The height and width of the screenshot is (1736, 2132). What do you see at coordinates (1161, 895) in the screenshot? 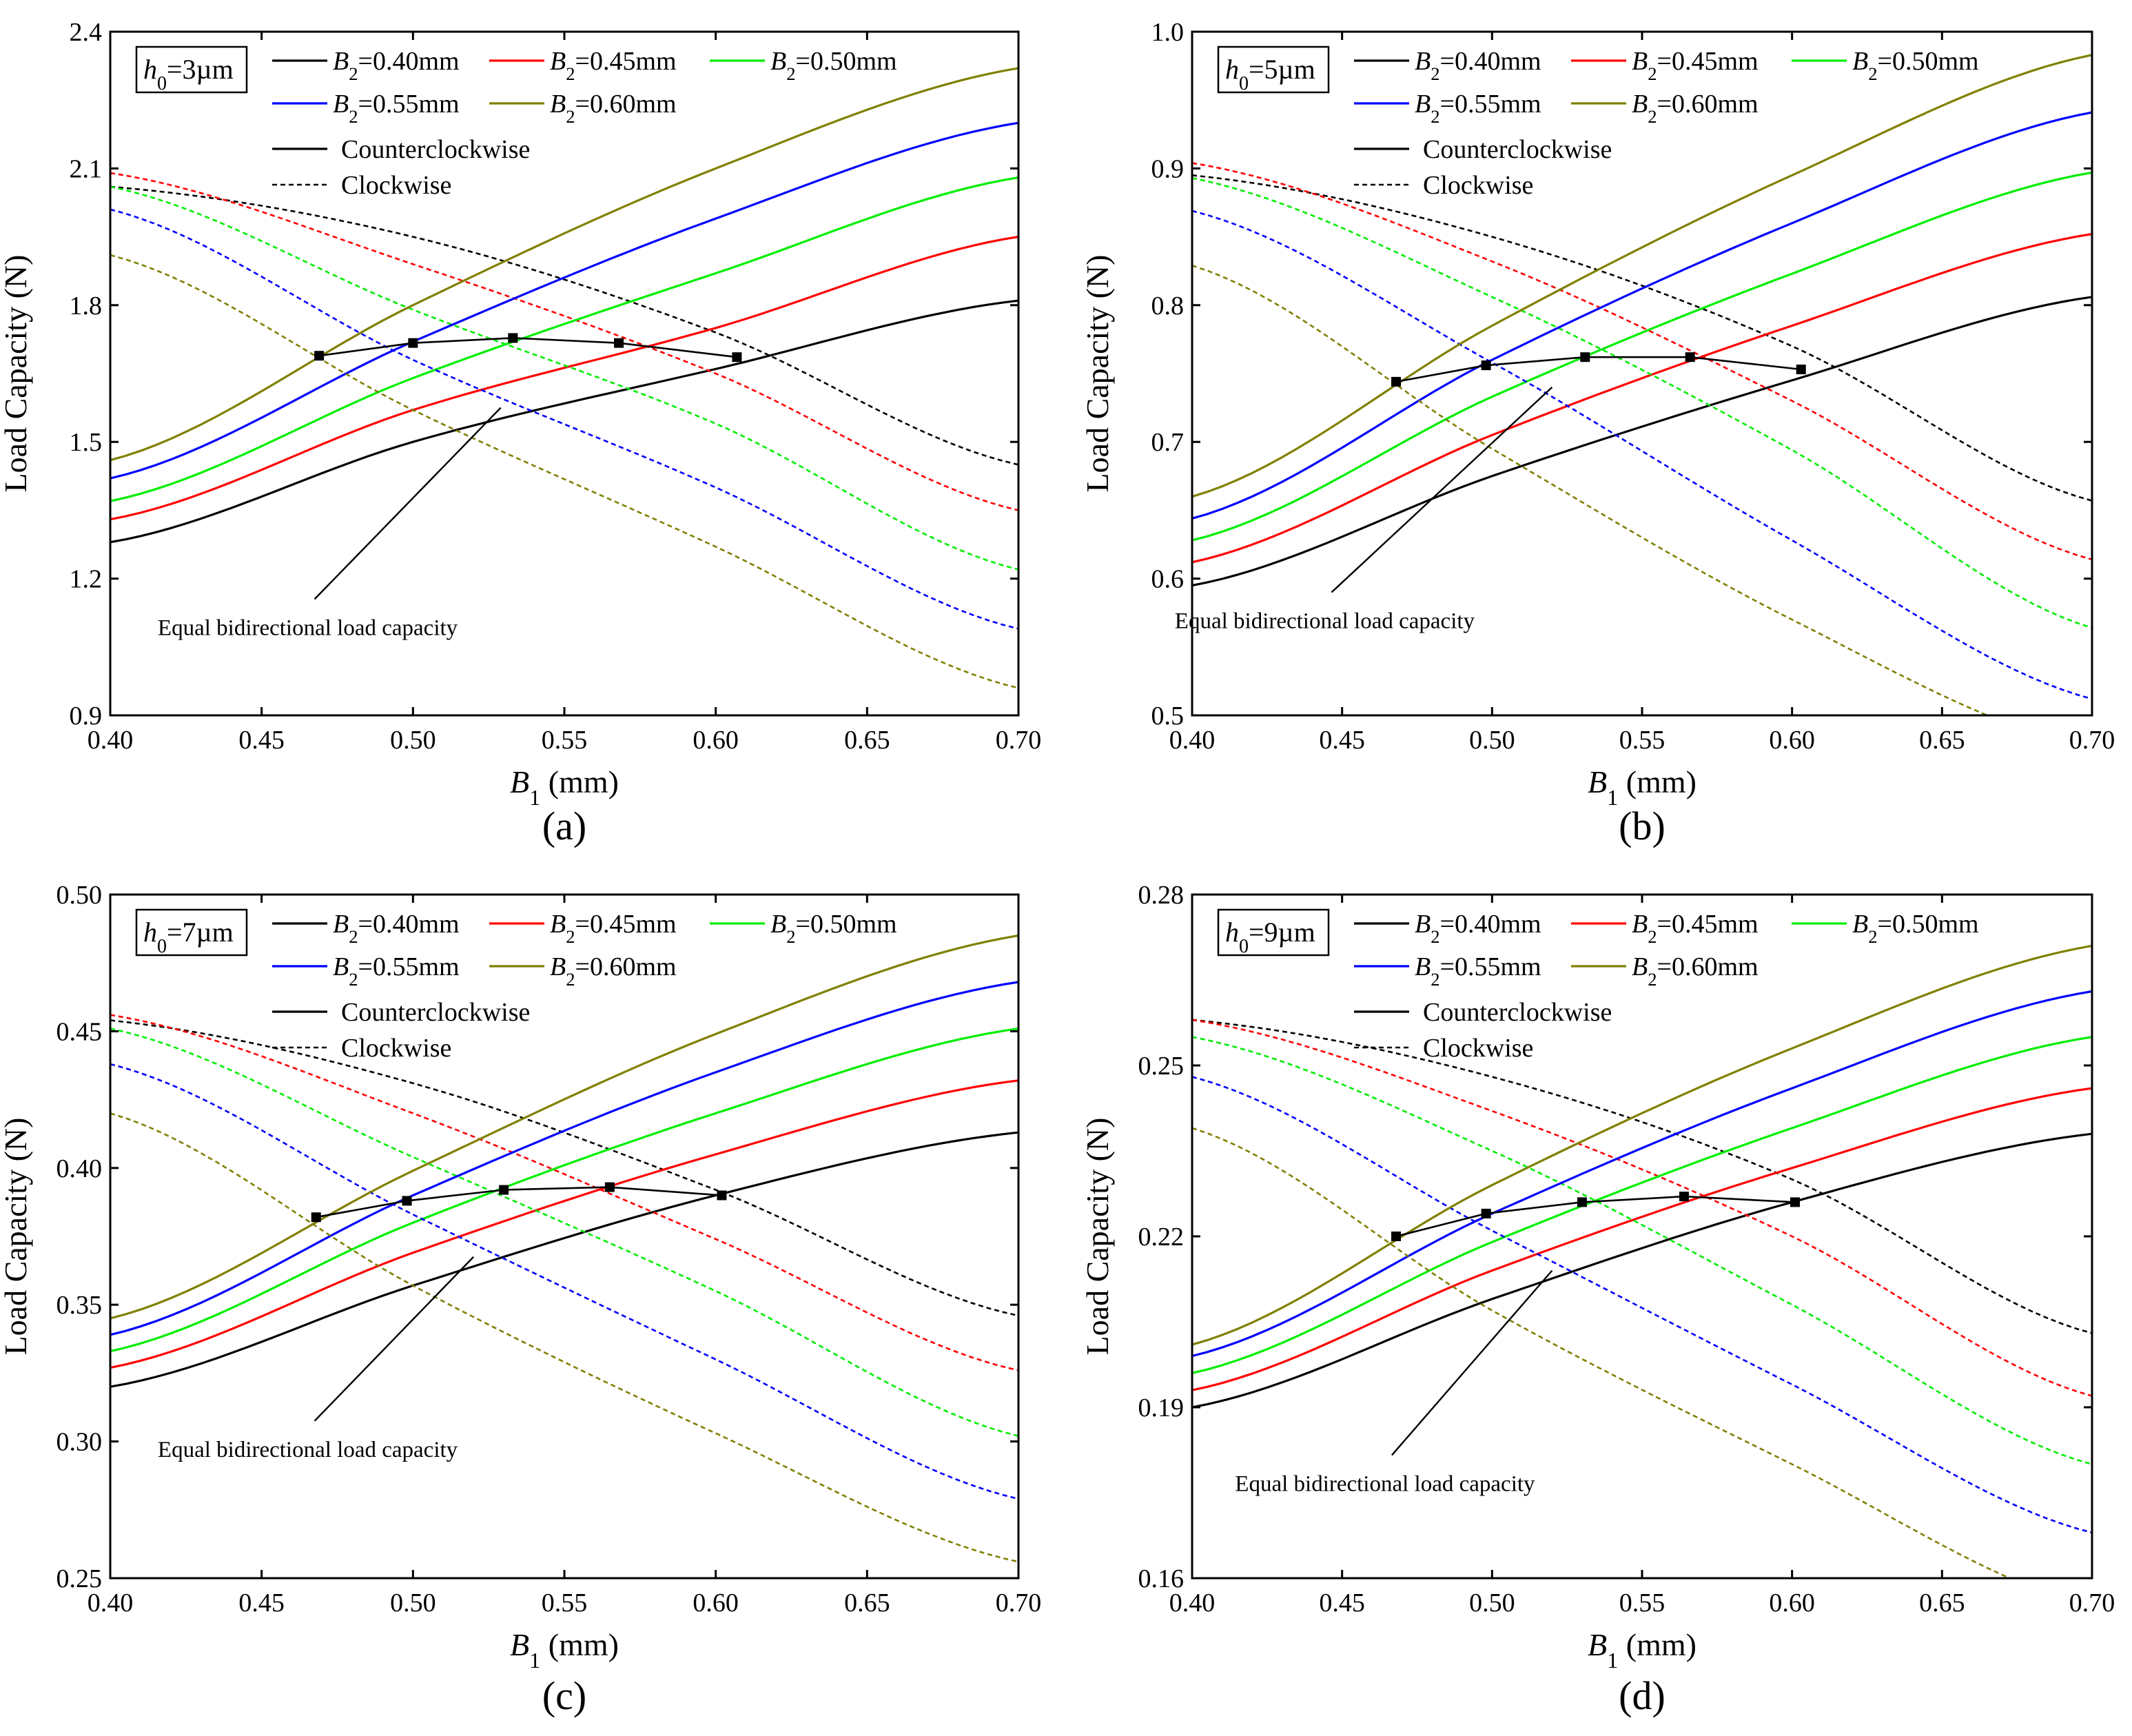
I see `y-tick-label: 0.28` at bounding box center [1161, 895].